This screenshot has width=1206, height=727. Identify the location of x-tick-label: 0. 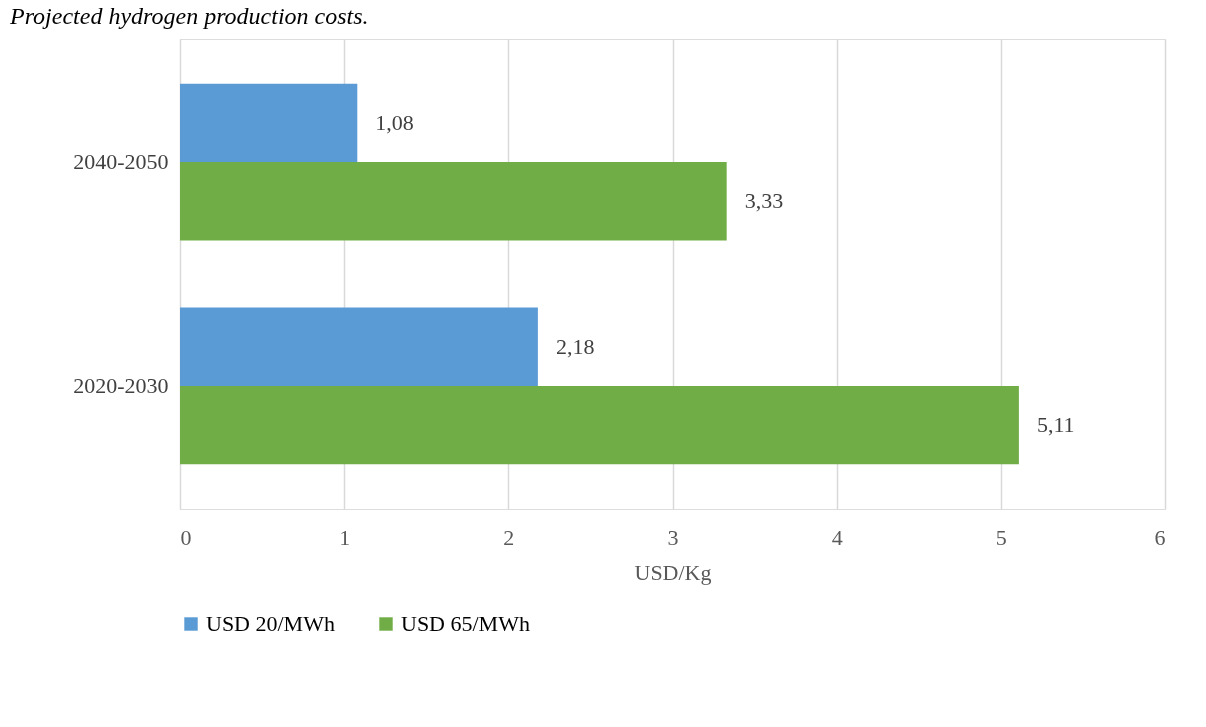
(186, 537).